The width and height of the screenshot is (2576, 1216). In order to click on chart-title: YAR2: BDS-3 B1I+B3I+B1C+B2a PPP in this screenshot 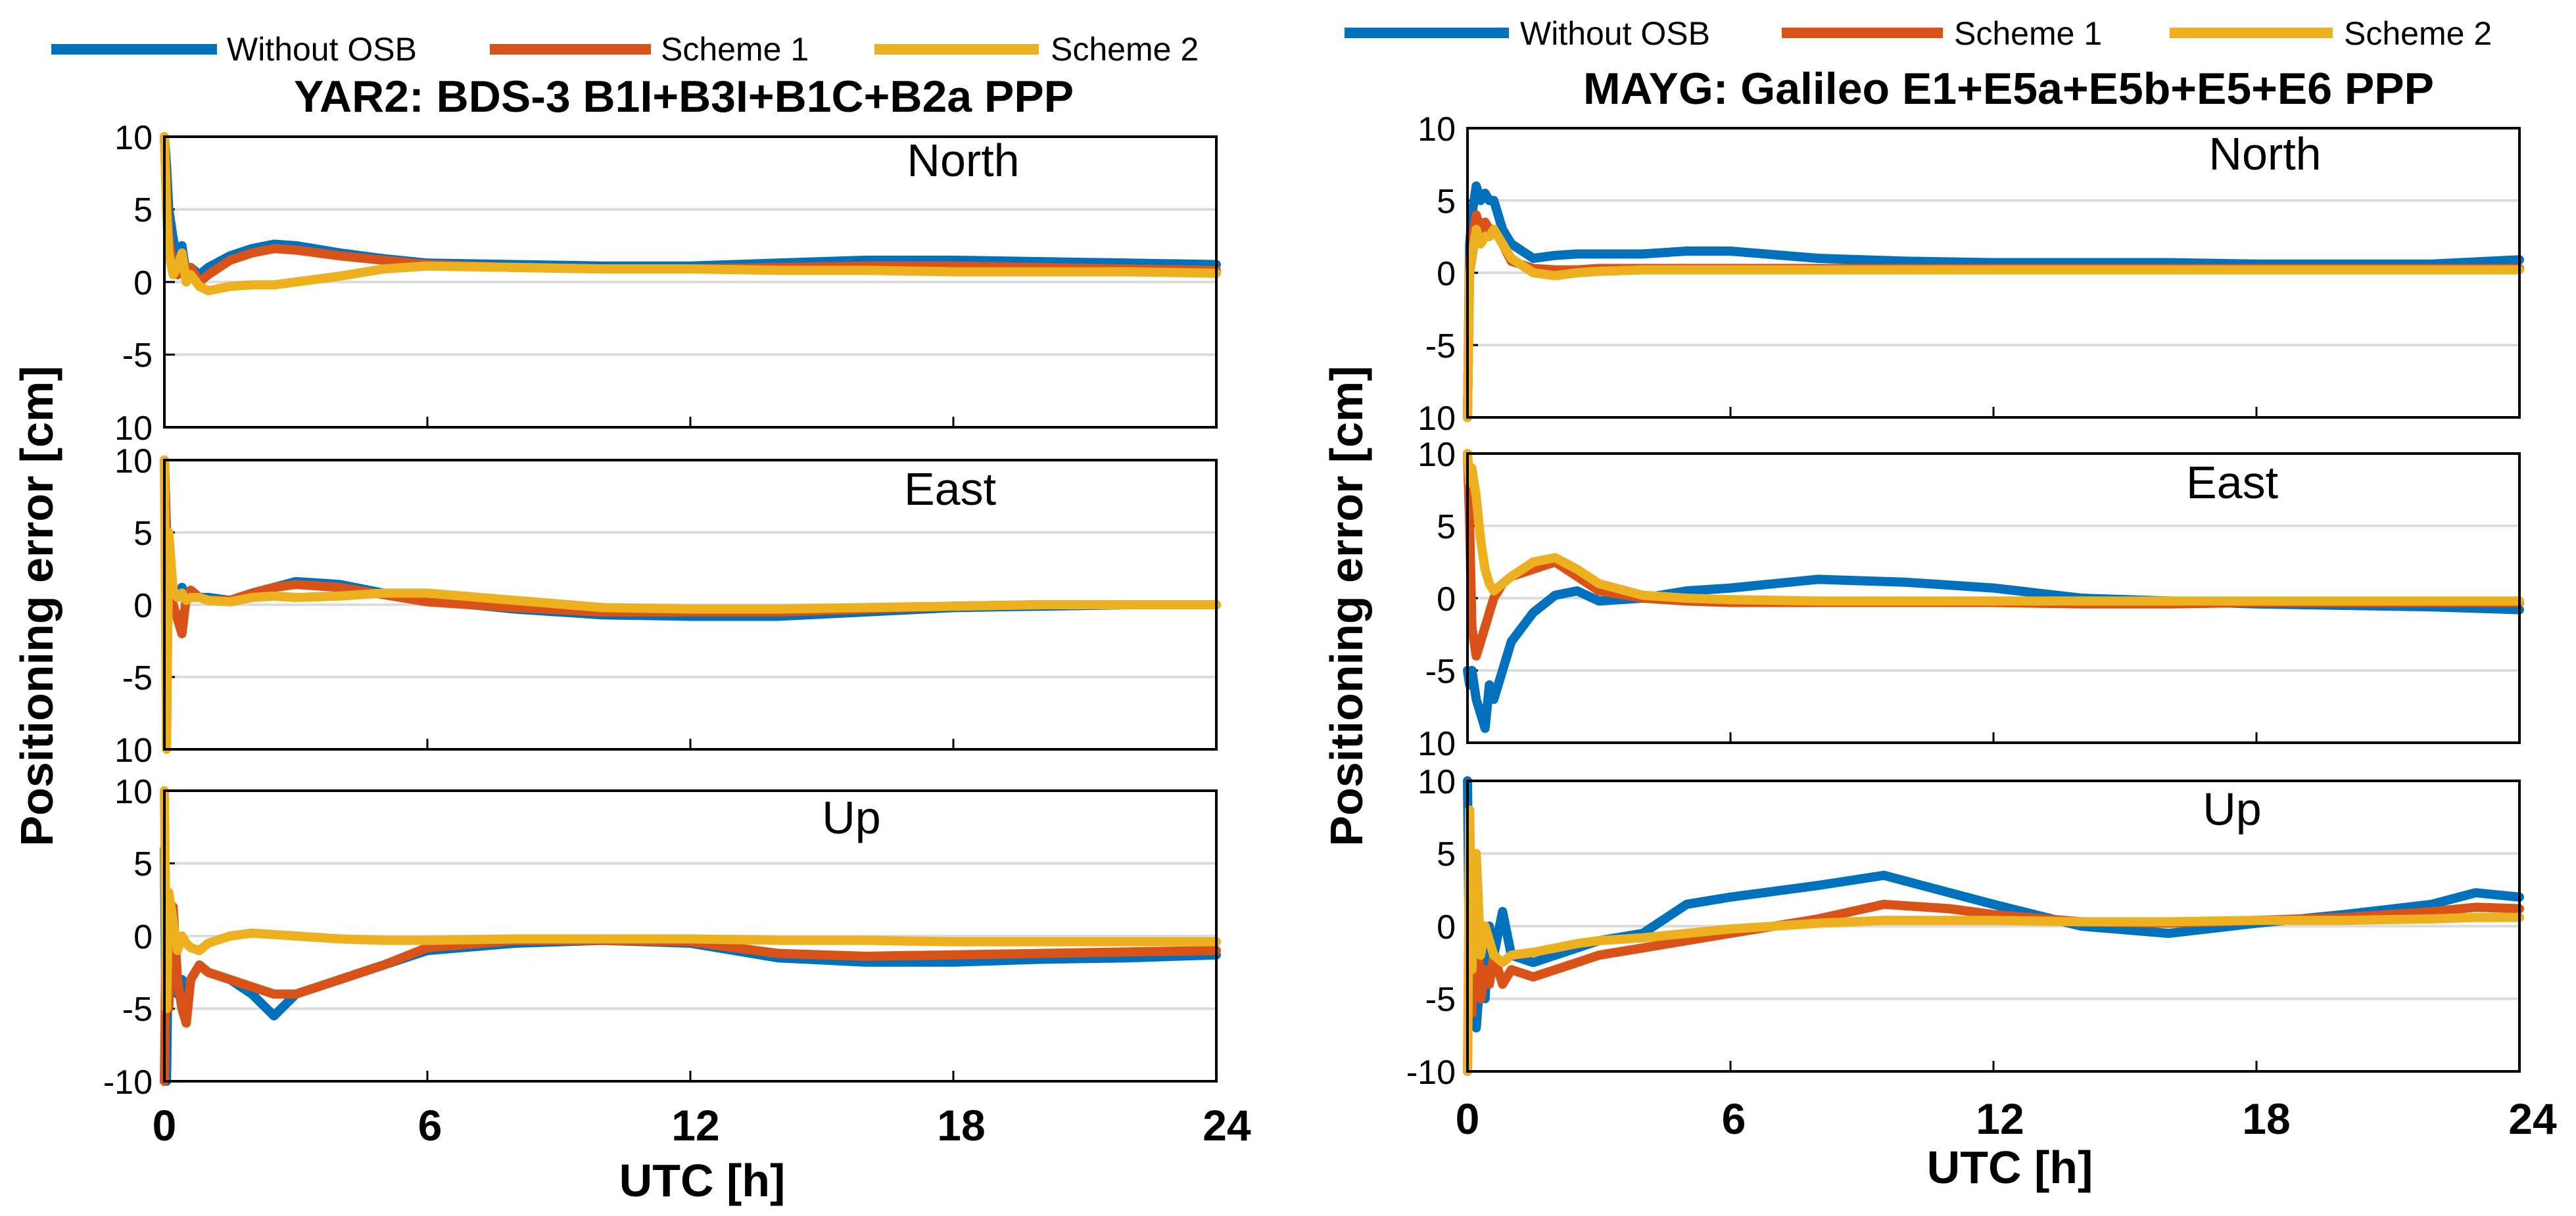, I will do `click(684, 97)`.